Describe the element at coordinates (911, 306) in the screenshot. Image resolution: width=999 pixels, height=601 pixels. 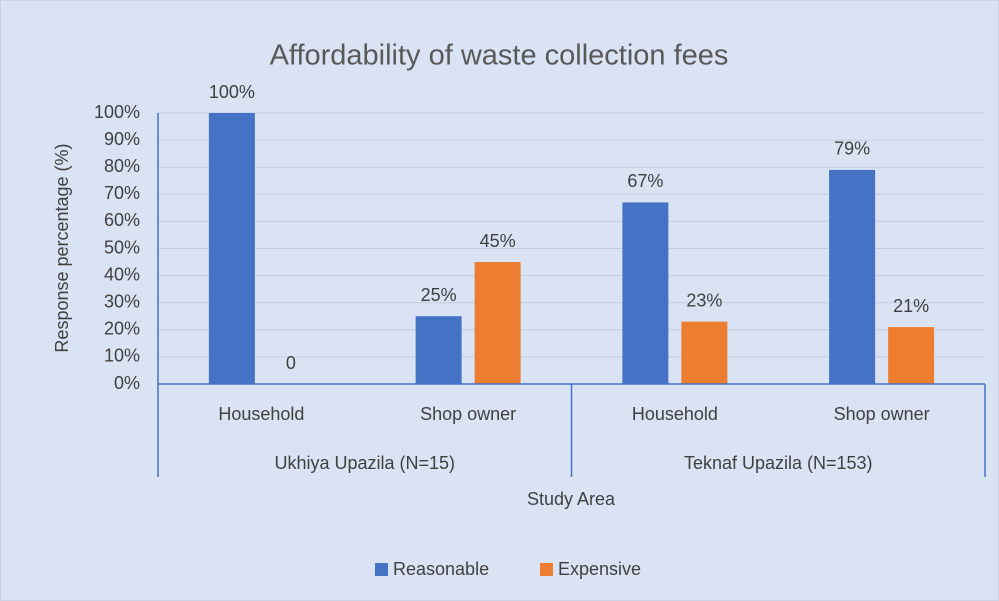
I see `data-label: 21%` at that location.